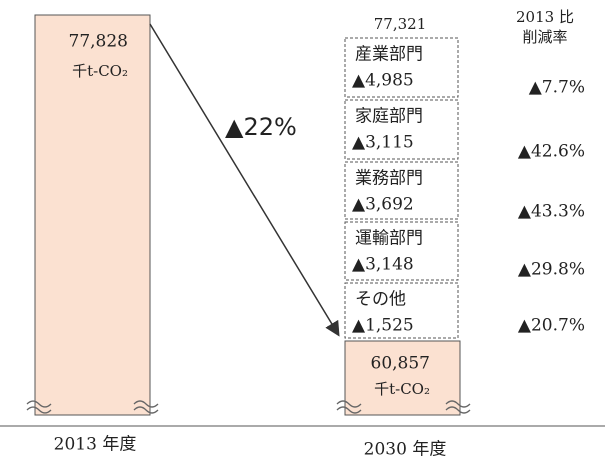 The height and width of the screenshot is (476, 605). I want to click on sector-name: 産業部門, so click(389, 55).